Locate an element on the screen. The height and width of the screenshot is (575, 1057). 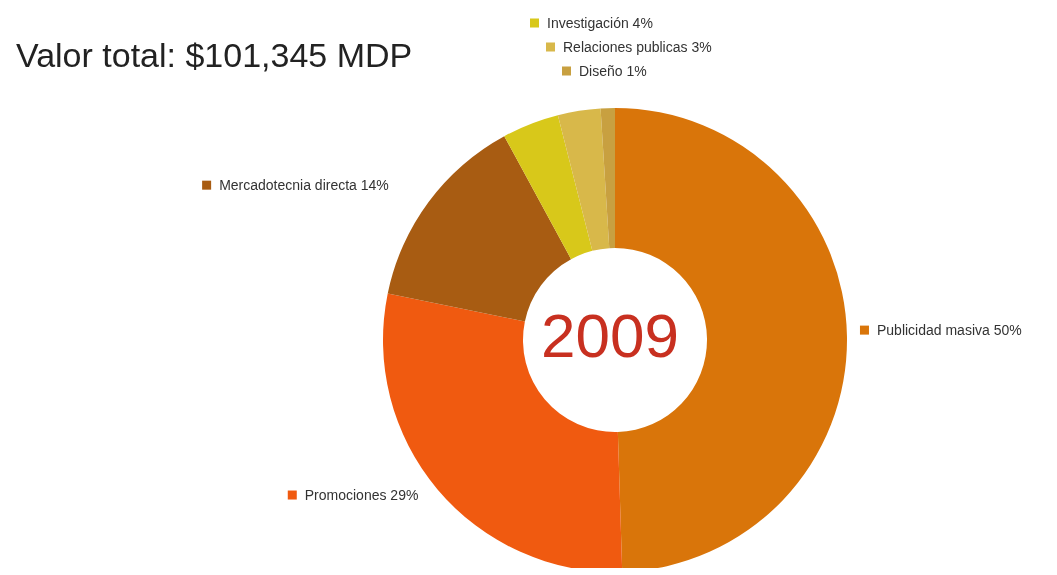
legend-label: Investigación 4% is located at coordinates (600, 22).